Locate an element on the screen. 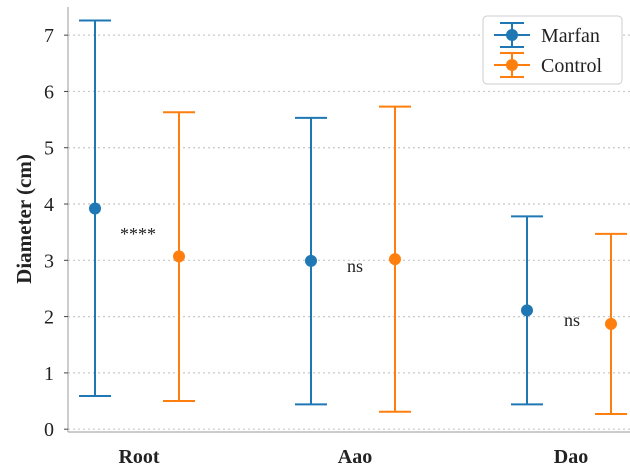 This screenshot has height=468, width=630. y-tick-label: 2 is located at coordinates (49, 318).